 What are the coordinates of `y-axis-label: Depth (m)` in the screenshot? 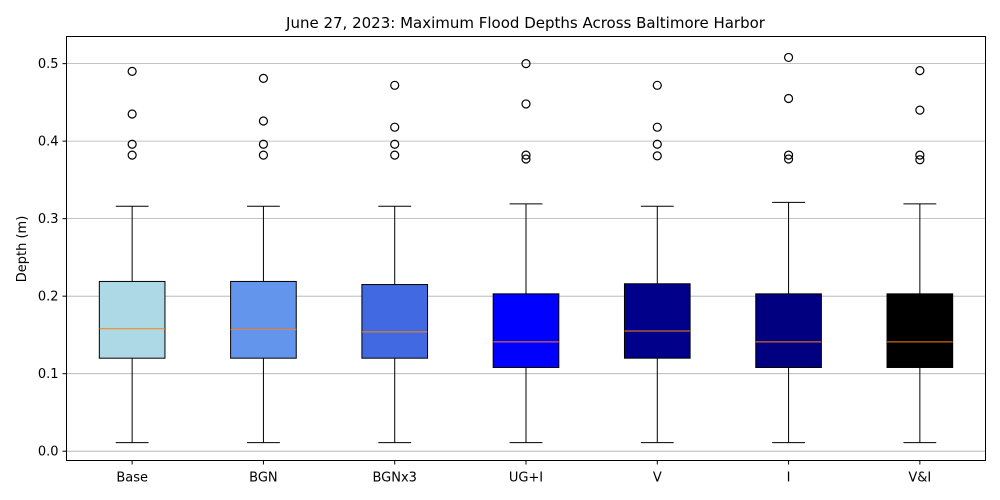 It's located at (22, 249).